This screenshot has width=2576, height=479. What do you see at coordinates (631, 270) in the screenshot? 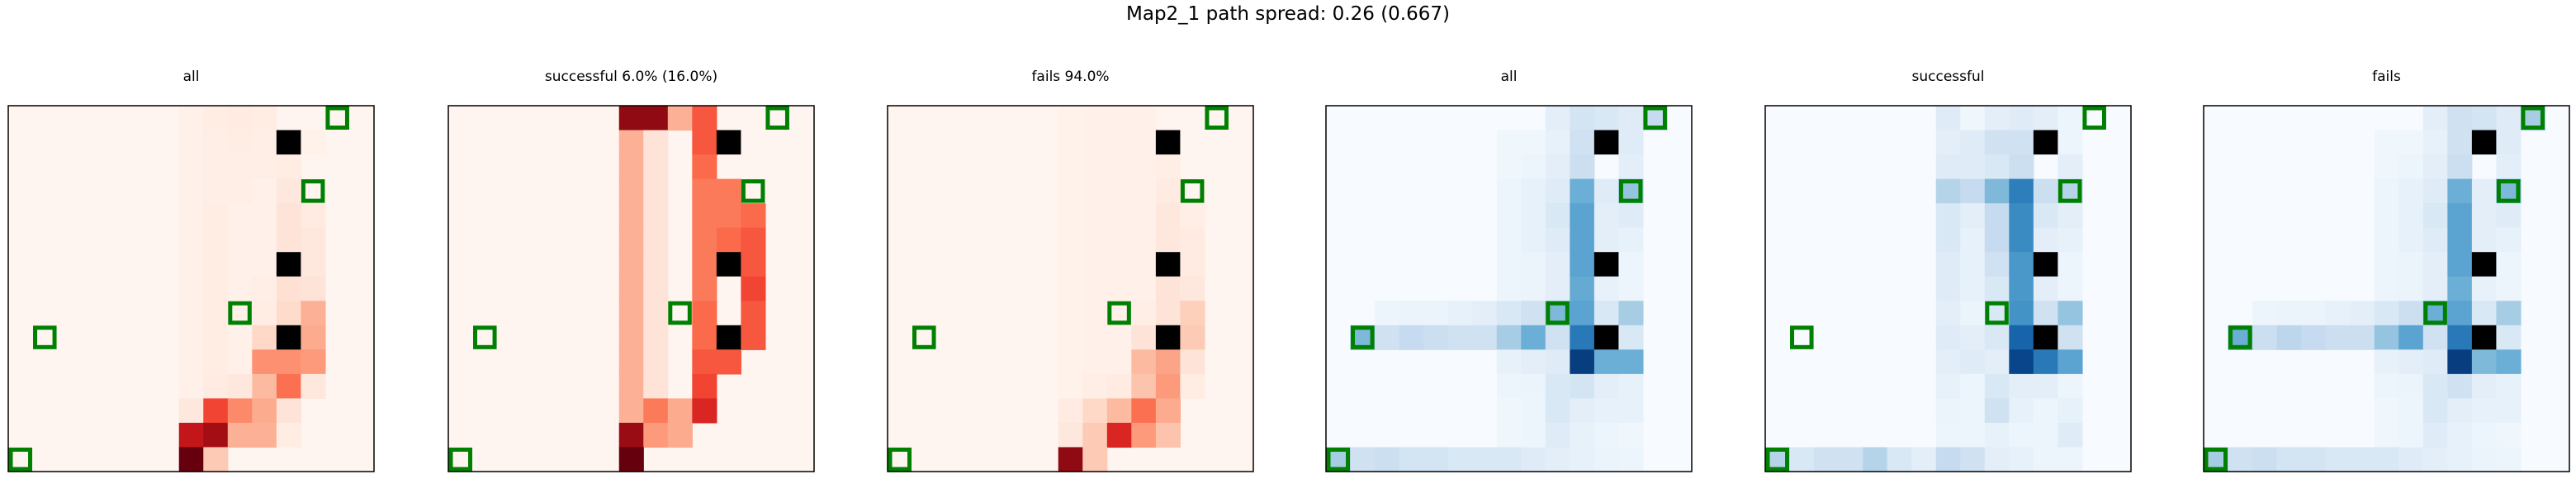
I see `heatmap-panel: successful 6.0% (16.0%)` at bounding box center [631, 270].